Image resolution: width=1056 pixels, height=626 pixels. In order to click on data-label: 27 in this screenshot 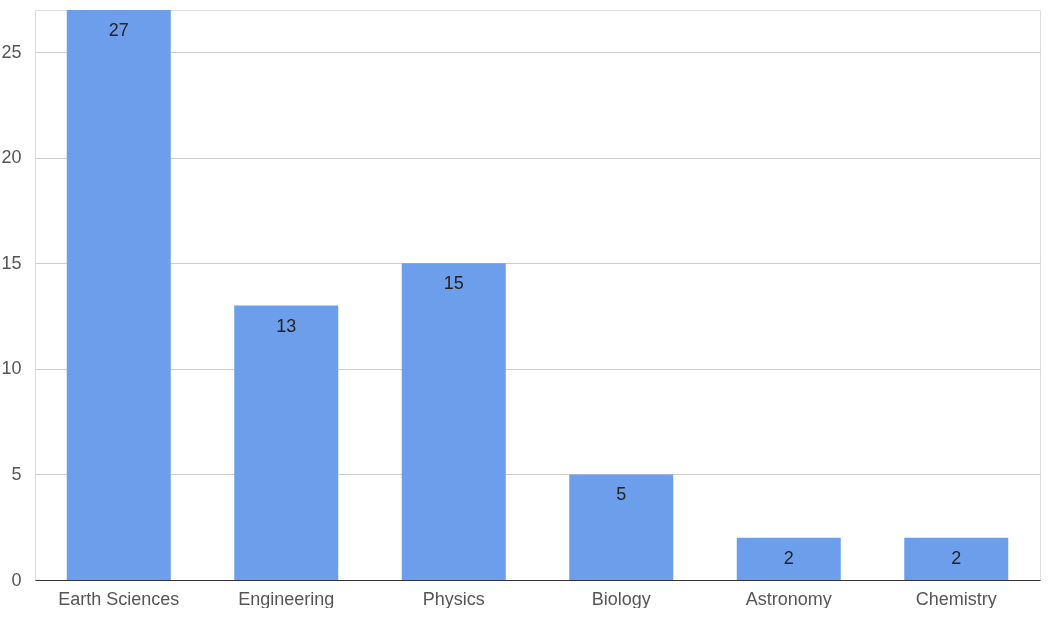, I will do `click(118, 30)`.